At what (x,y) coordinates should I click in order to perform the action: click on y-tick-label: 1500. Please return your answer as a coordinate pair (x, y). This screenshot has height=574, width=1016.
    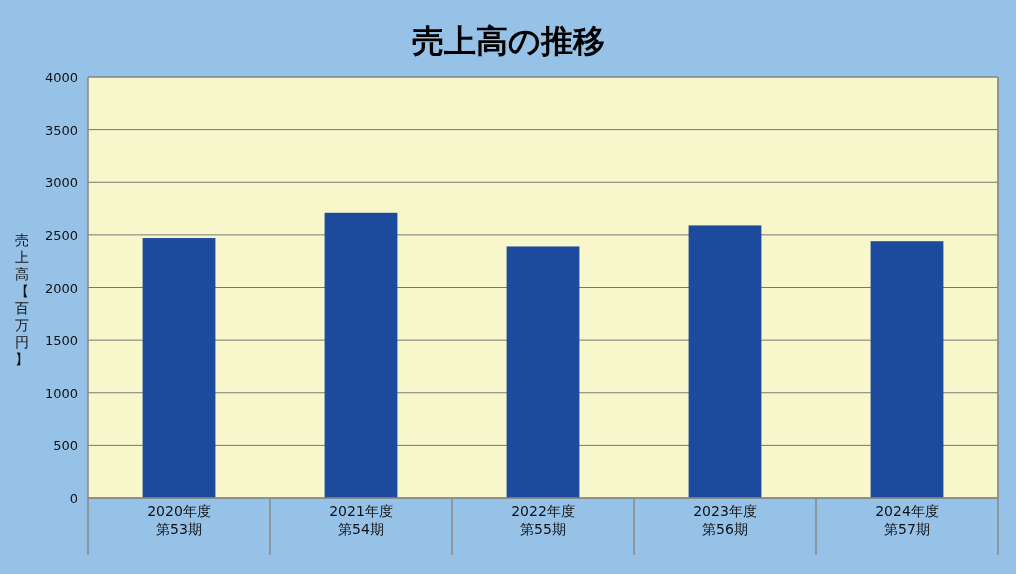
    Looking at the image, I should click on (61, 341).